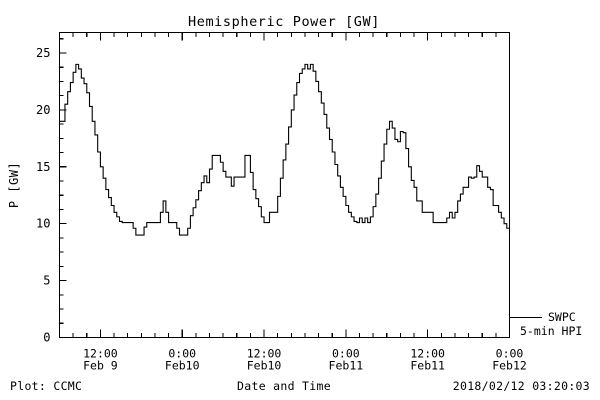 The width and height of the screenshot is (600, 400). I want to click on y-tick-label: 25, so click(43, 53).